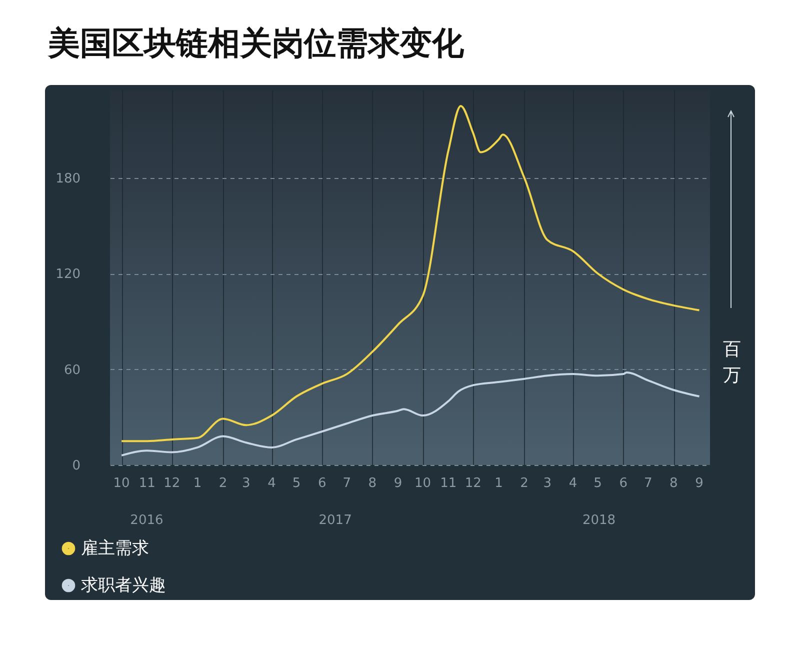 Image resolution: width=800 pixels, height=653 pixels. What do you see at coordinates (115, 548) in the screenshot?
I see `legend-label: 雇主需求` at bounding box center [115, 548].